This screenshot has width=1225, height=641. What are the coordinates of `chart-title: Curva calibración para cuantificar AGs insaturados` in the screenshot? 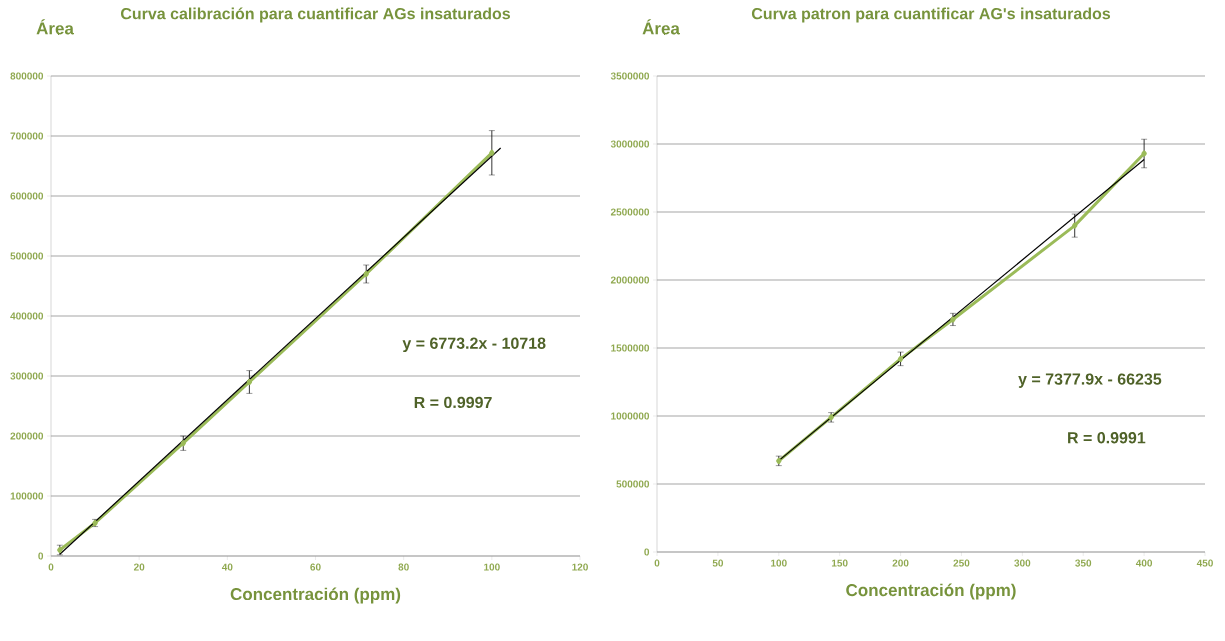 It's located at (315, 15).